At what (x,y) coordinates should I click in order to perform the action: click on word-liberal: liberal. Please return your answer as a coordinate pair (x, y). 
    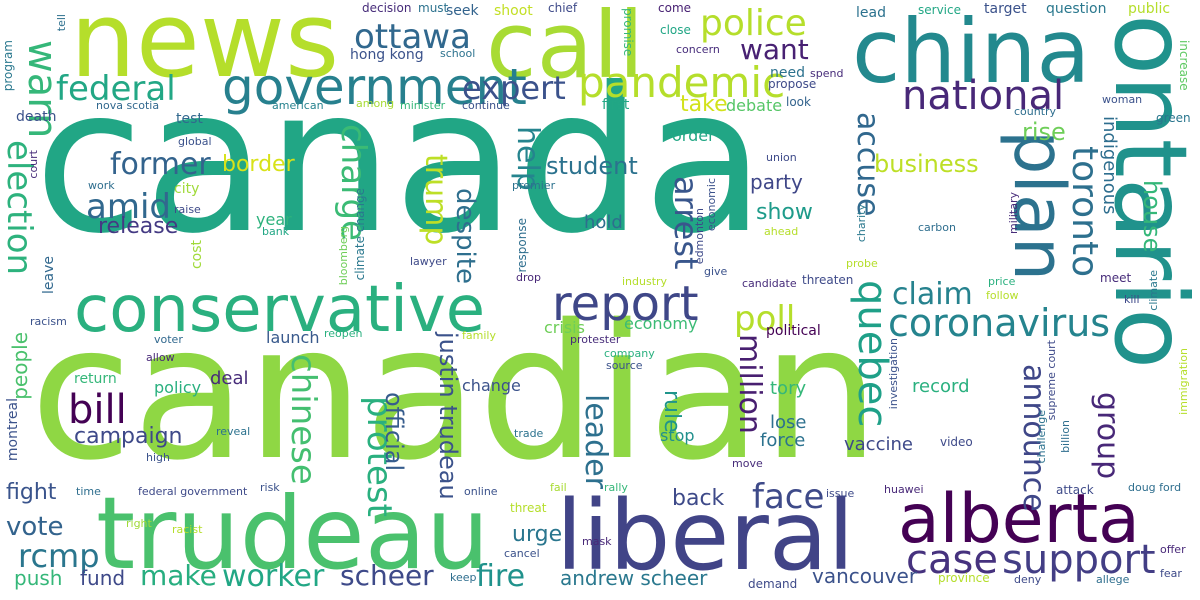
    Looking at the image, I should click on (705, 536).